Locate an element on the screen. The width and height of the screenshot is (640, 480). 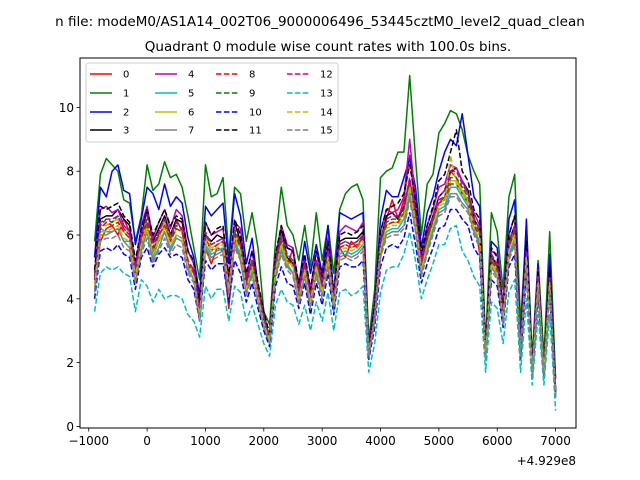
x-tick-label: 2000 is located at coordinates (264, 441).